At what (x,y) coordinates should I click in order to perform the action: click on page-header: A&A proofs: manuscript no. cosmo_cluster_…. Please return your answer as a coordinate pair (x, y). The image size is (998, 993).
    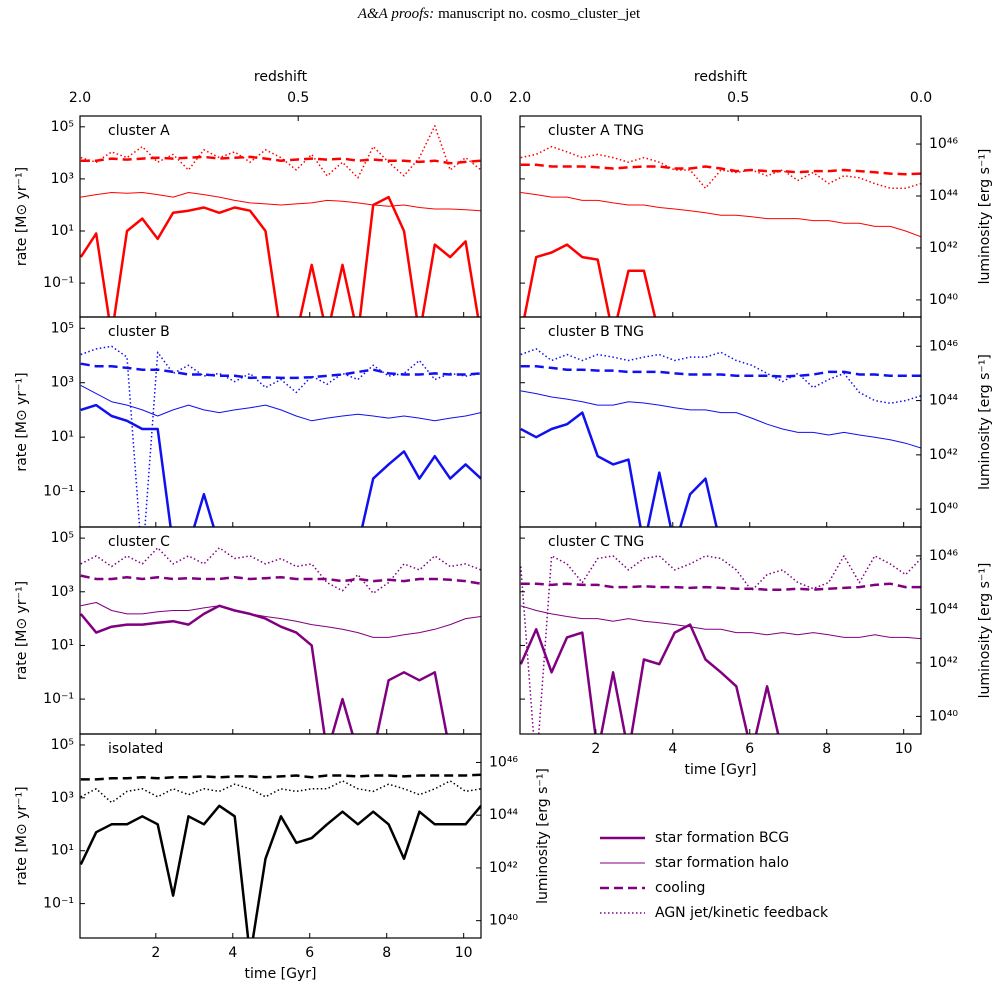
    Looking at the image, I should click on (499, 14).